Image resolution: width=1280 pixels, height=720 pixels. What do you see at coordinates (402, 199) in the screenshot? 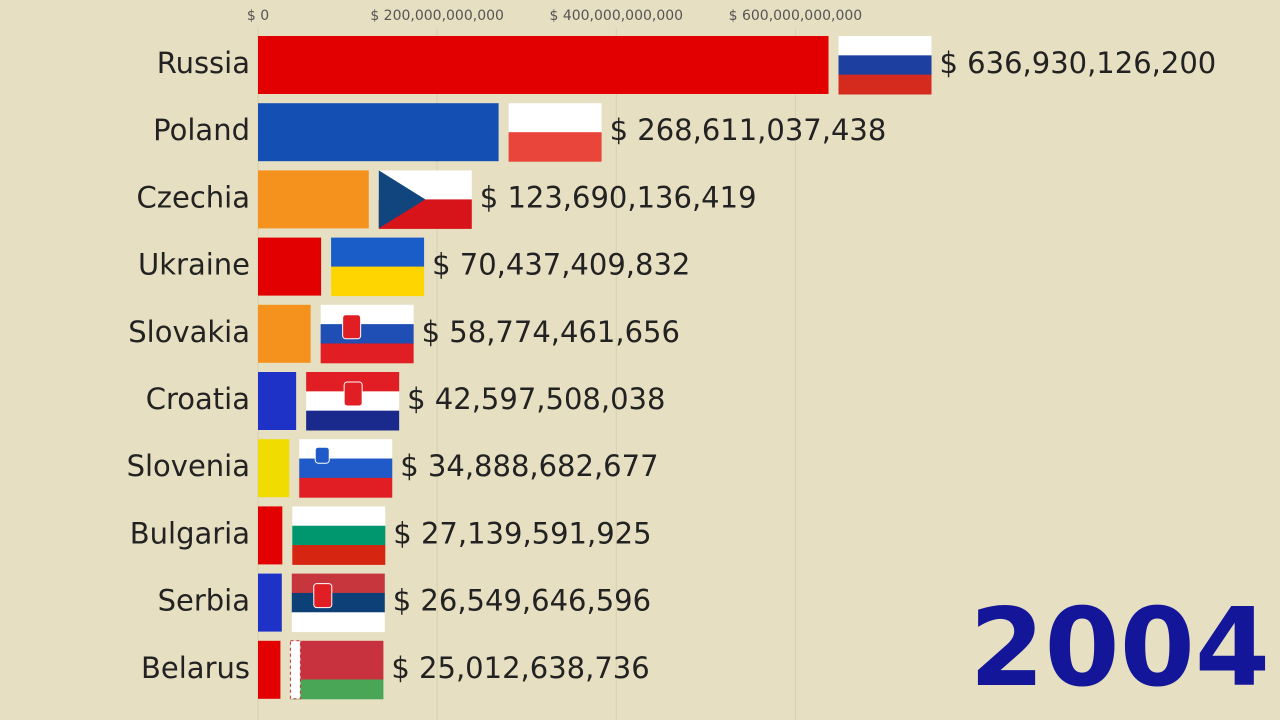
I see `flag-triangle` at bounding box center [402, 199].